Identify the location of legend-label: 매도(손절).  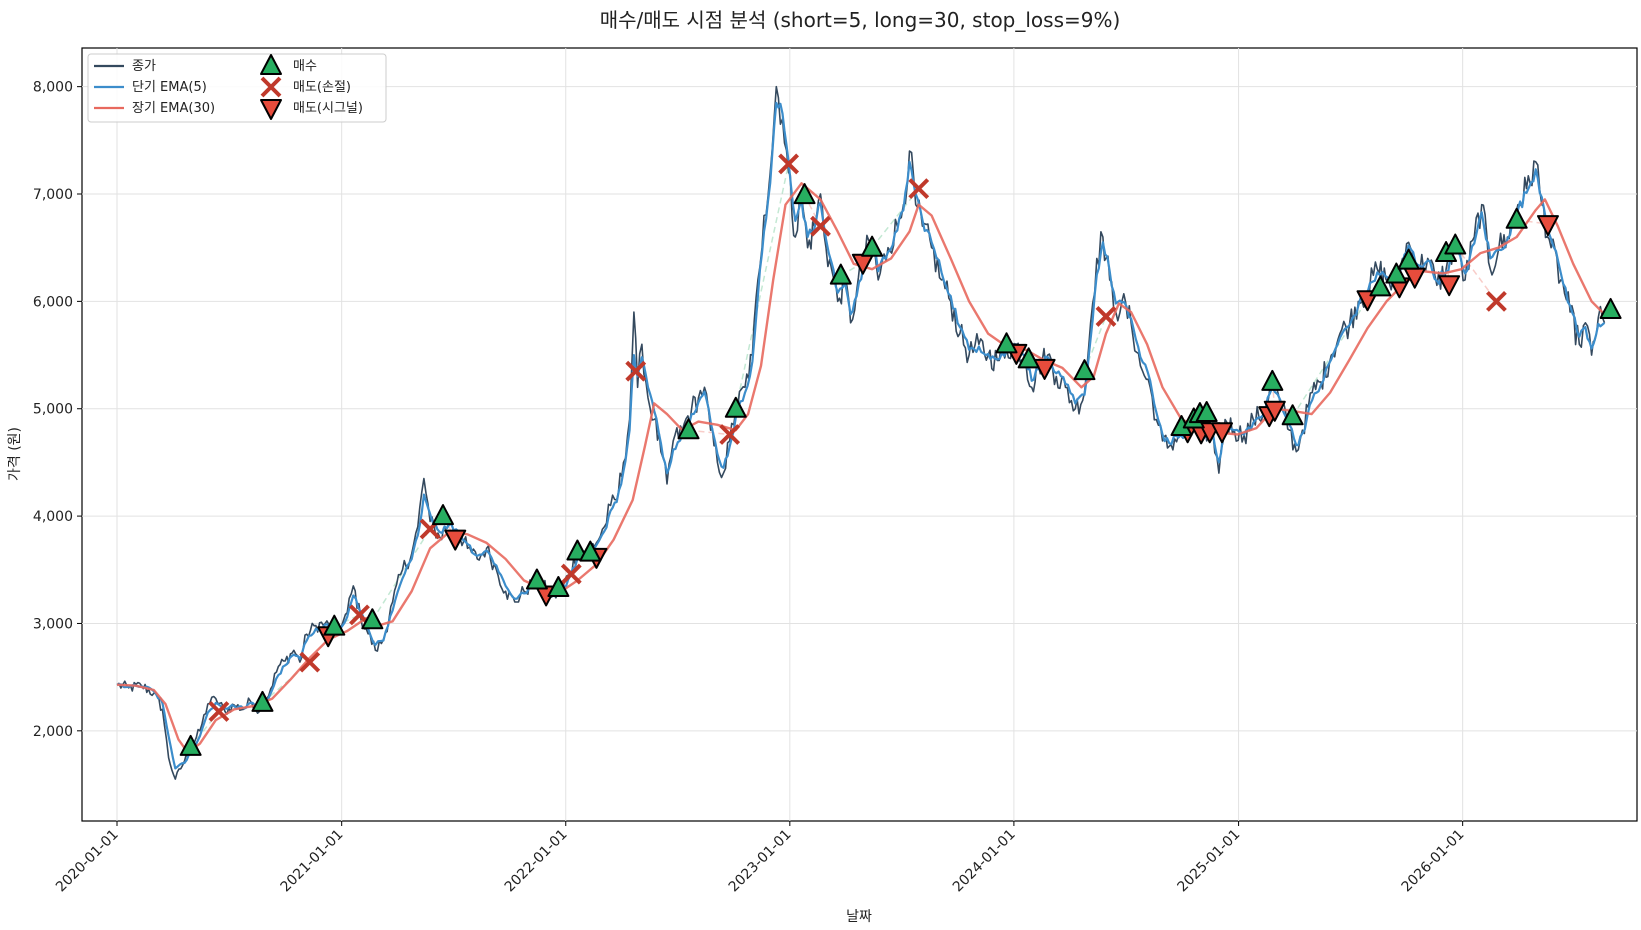
(322, 87).